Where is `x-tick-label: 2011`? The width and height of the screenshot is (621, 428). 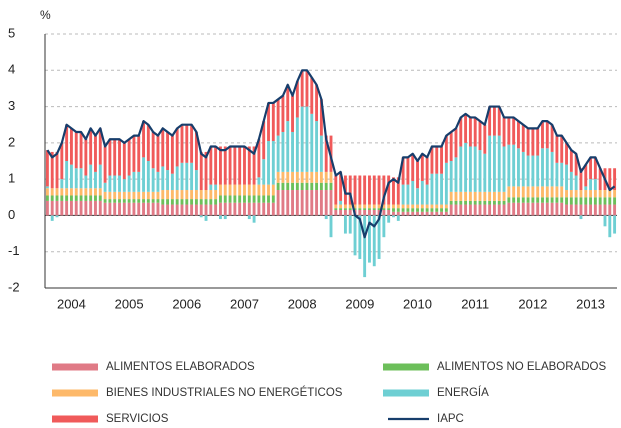 x-tick-label: 2011 is located at coordinates (475, 303).